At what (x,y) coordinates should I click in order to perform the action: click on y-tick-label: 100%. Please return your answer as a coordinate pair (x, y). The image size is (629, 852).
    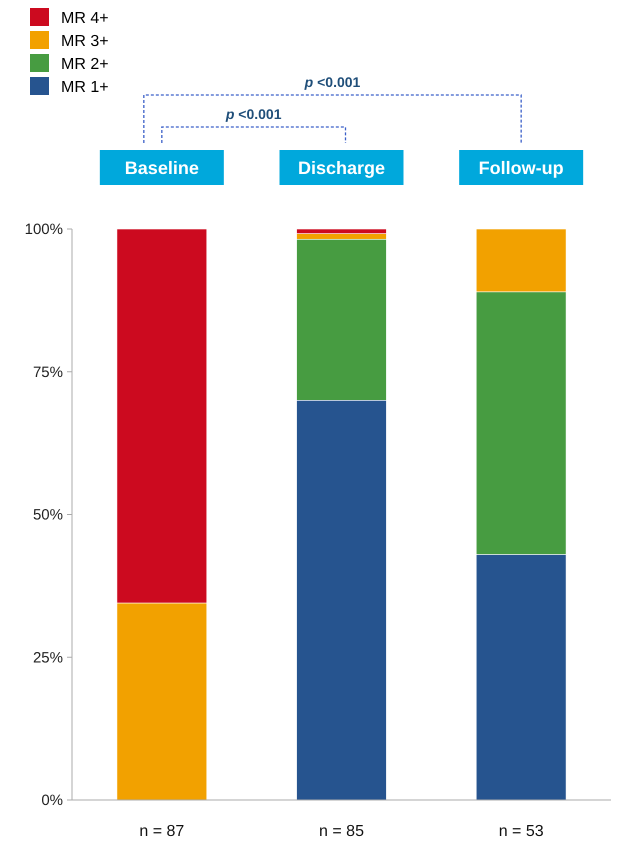
    Looking at the image, I should click on (43, 229).